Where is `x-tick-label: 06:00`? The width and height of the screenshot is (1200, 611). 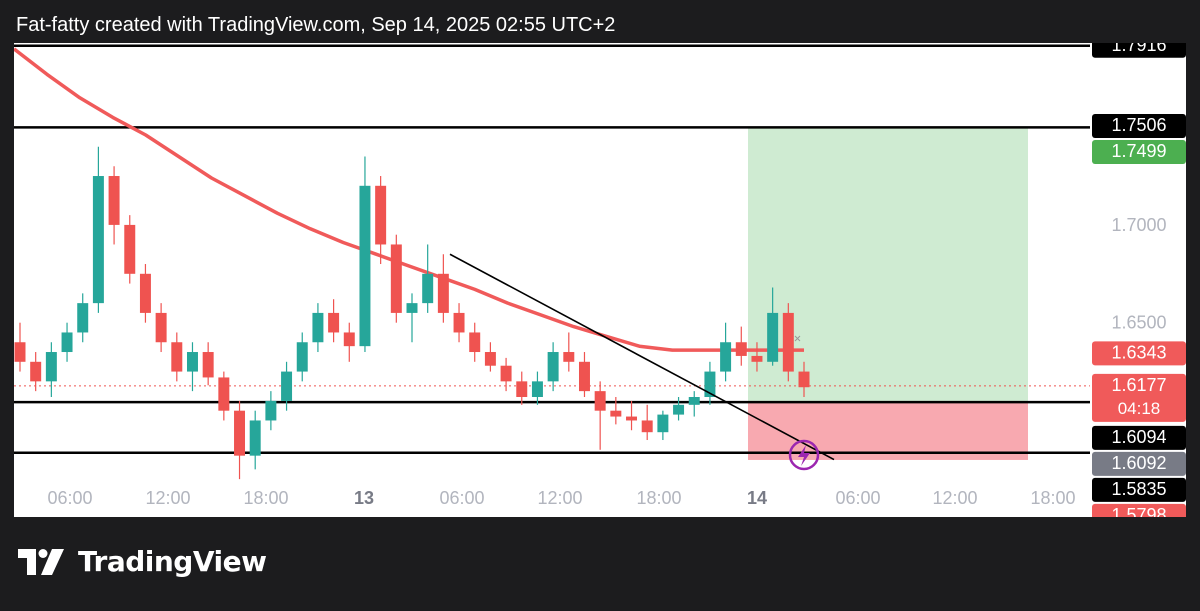
x-tick-label: 06:00 is located at coordinates (857, 498).